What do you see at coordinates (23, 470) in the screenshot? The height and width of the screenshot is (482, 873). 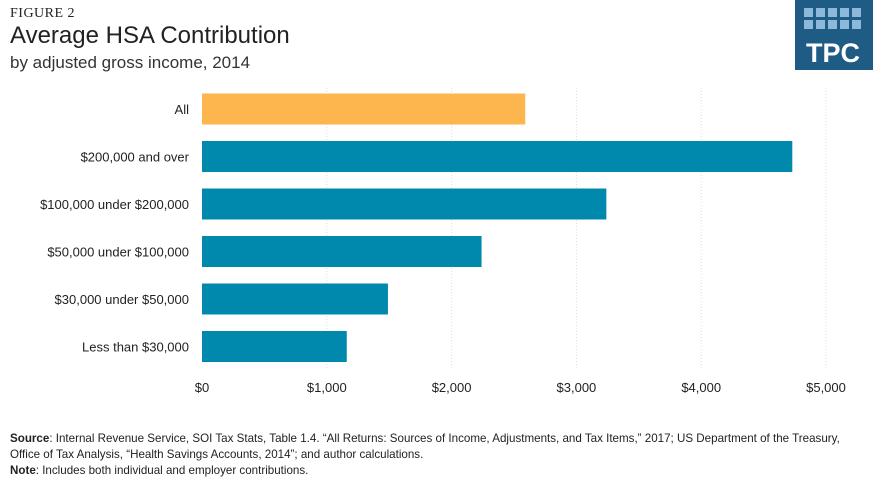 I see `note-label: Note` at bounding box center [23, 470].